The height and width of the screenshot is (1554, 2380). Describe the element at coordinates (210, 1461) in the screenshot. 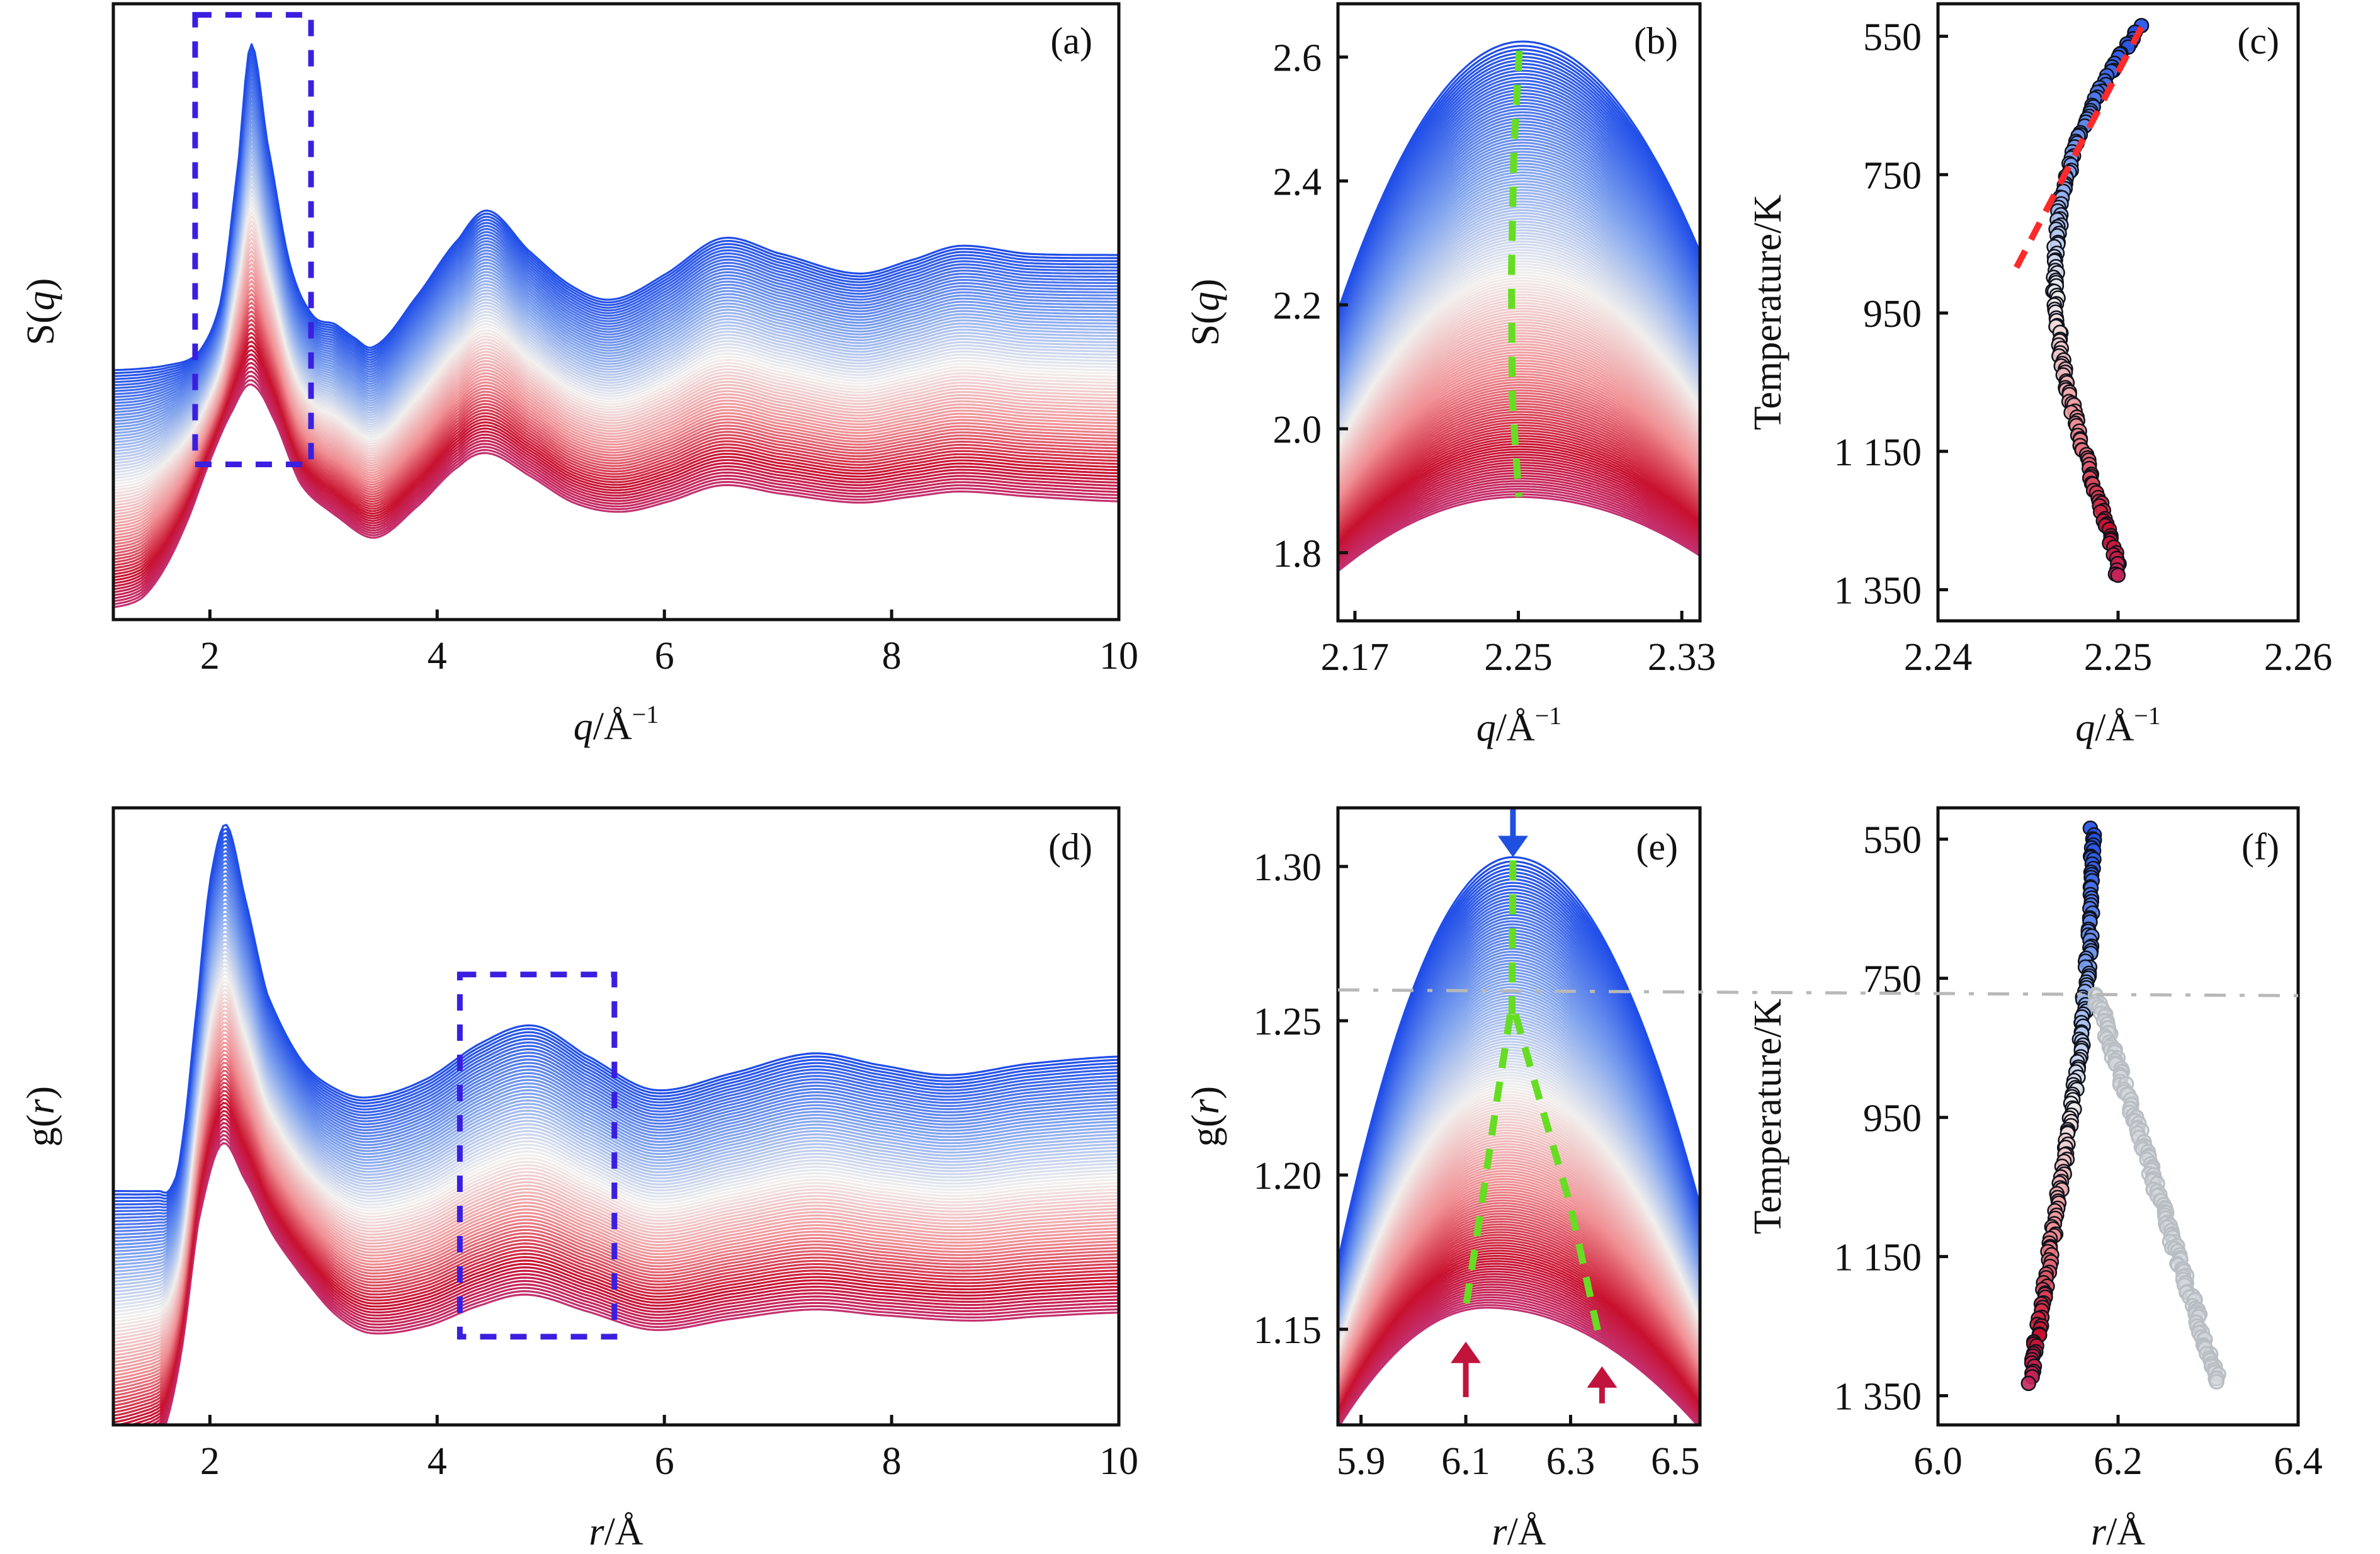

I see `panel-d-xtick-label: 2` at that location.